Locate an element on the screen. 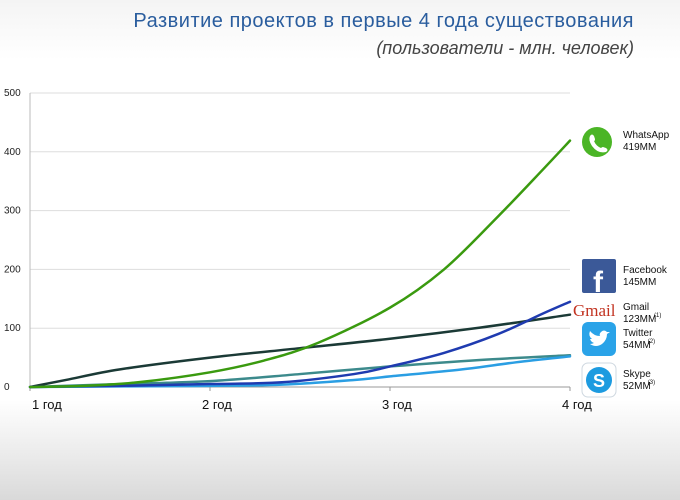 The height and width of the screenshot is (500, 680). legend-footnote: (1) is located at coordinates (657, 316).